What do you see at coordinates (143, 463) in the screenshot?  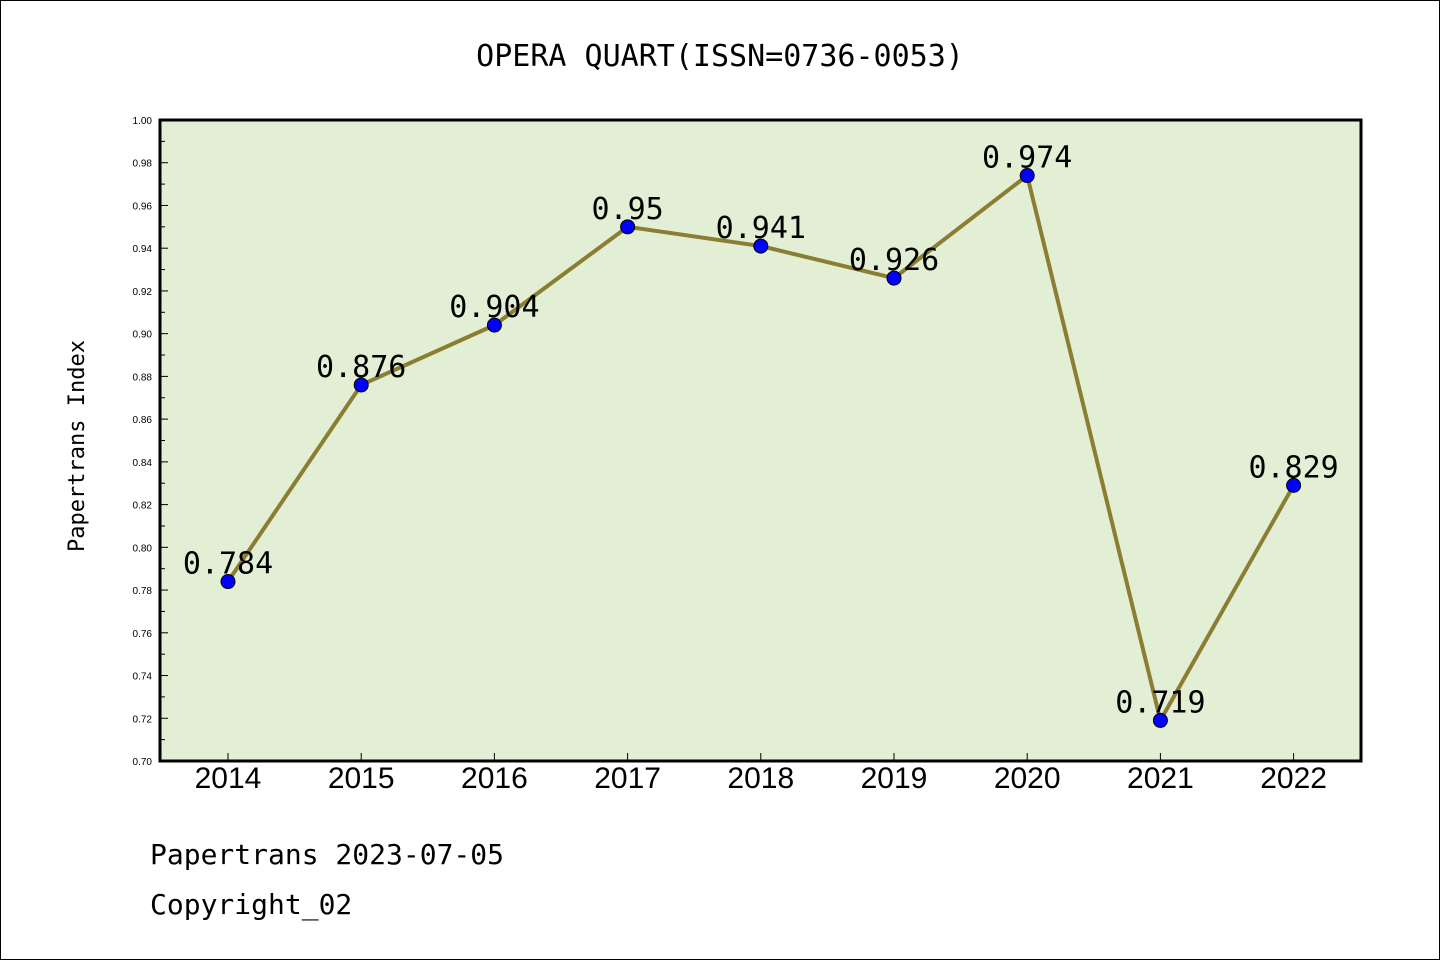 I see `y-tick-label: 0.84` at bounding box center [143, 463].